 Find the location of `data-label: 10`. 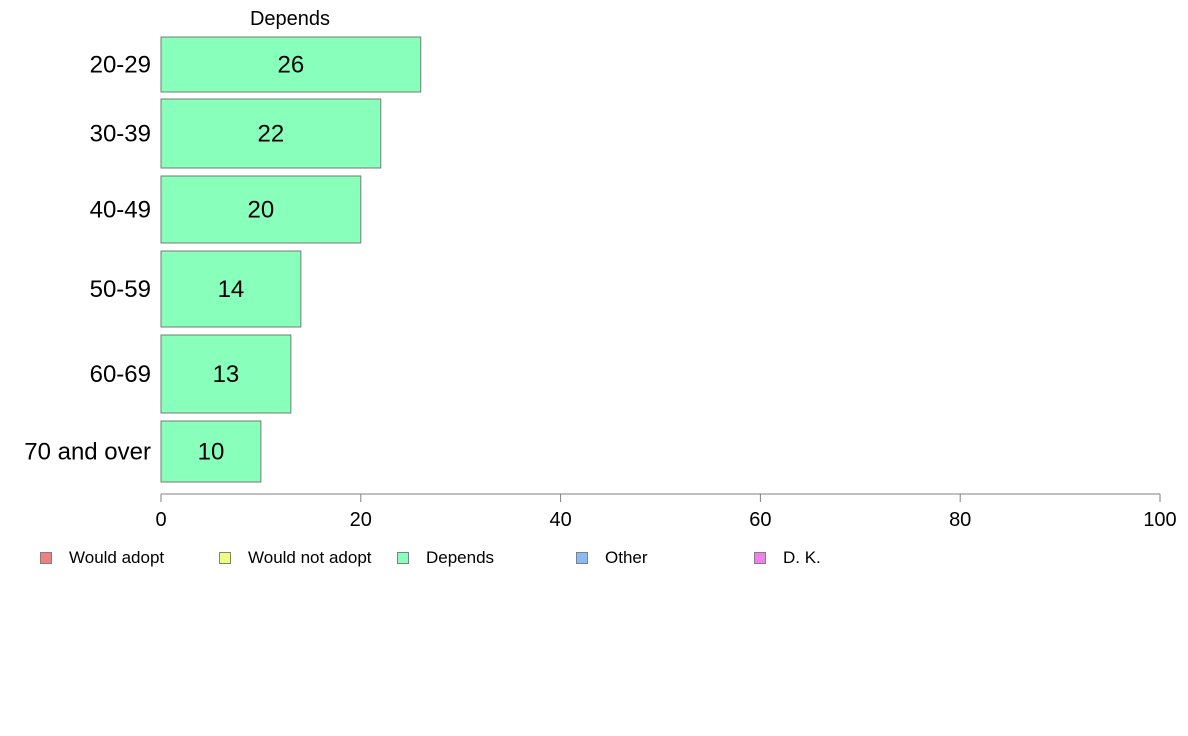

data-label: 10 is located at coordinates (211, 452).